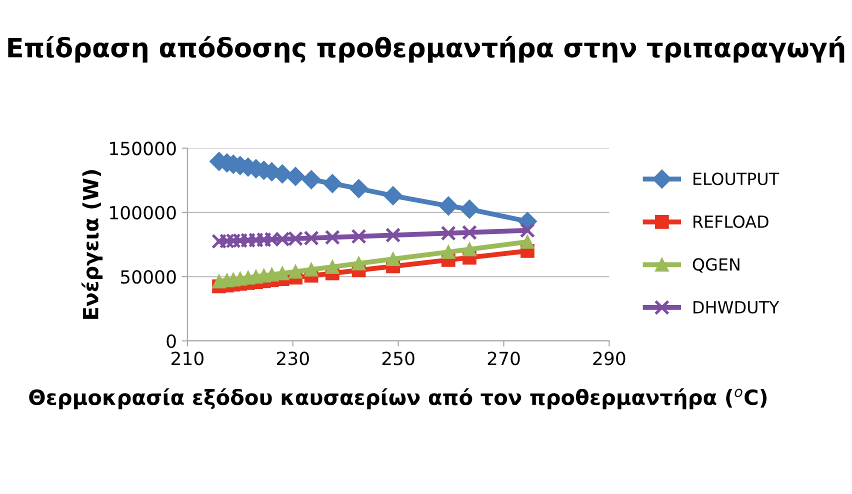 The height and width of the screenshot is (494, 852). Describe the element at coordinates (716, 265) in the screenshot. I see `legend-label: QGEN` at that location.